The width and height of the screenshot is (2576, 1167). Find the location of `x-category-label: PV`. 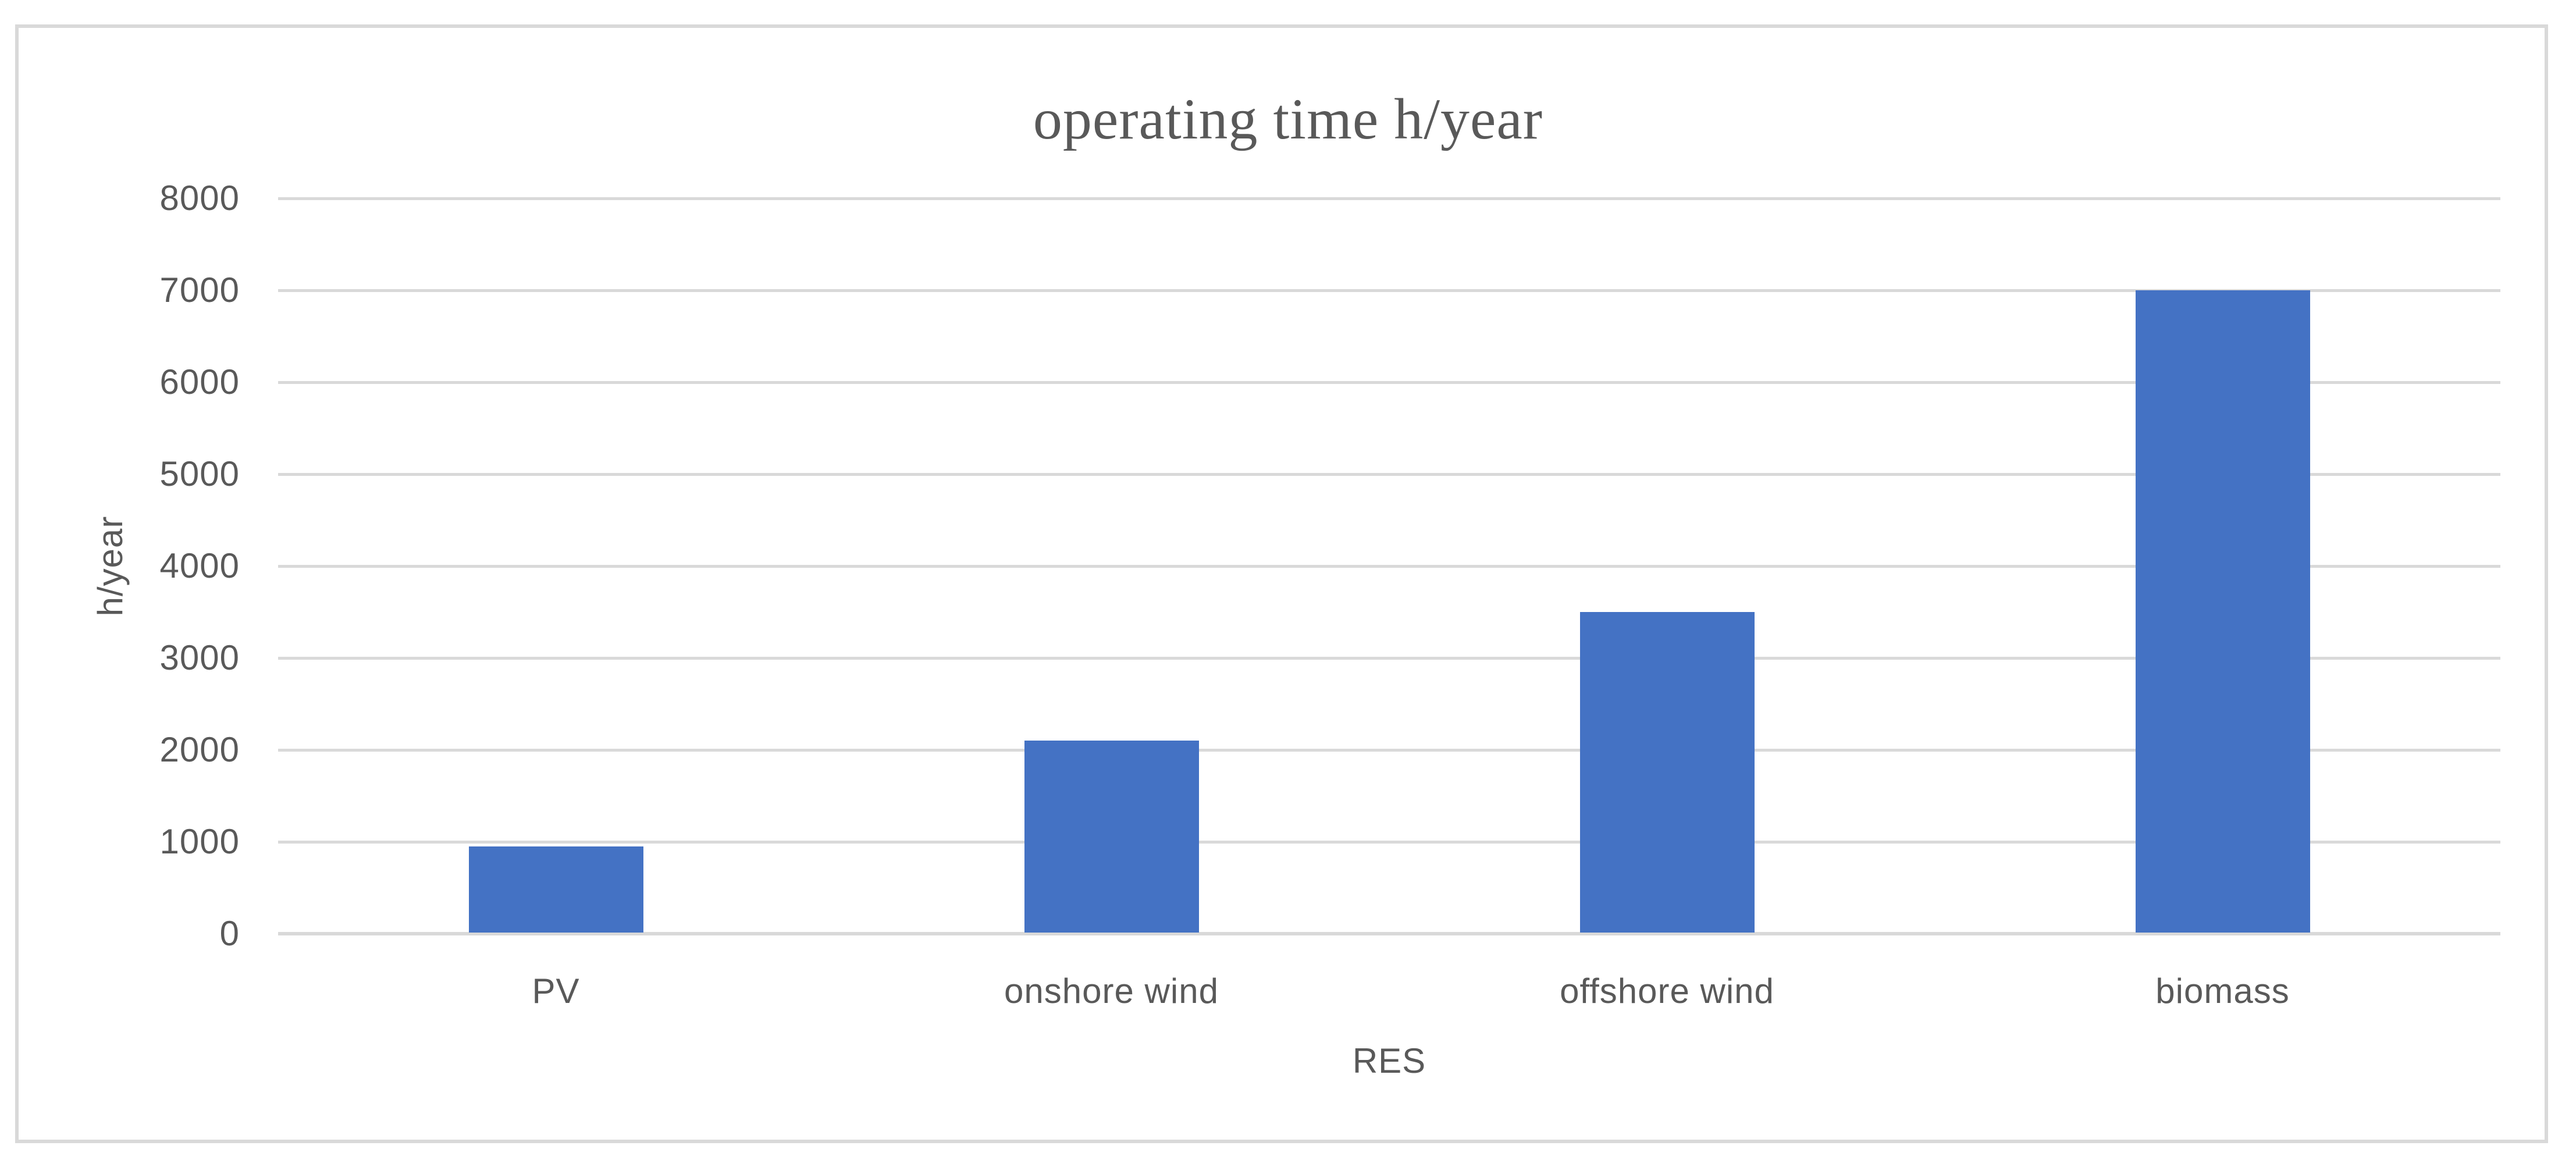

x-category-label: PV is located at coordinates (556, 991).